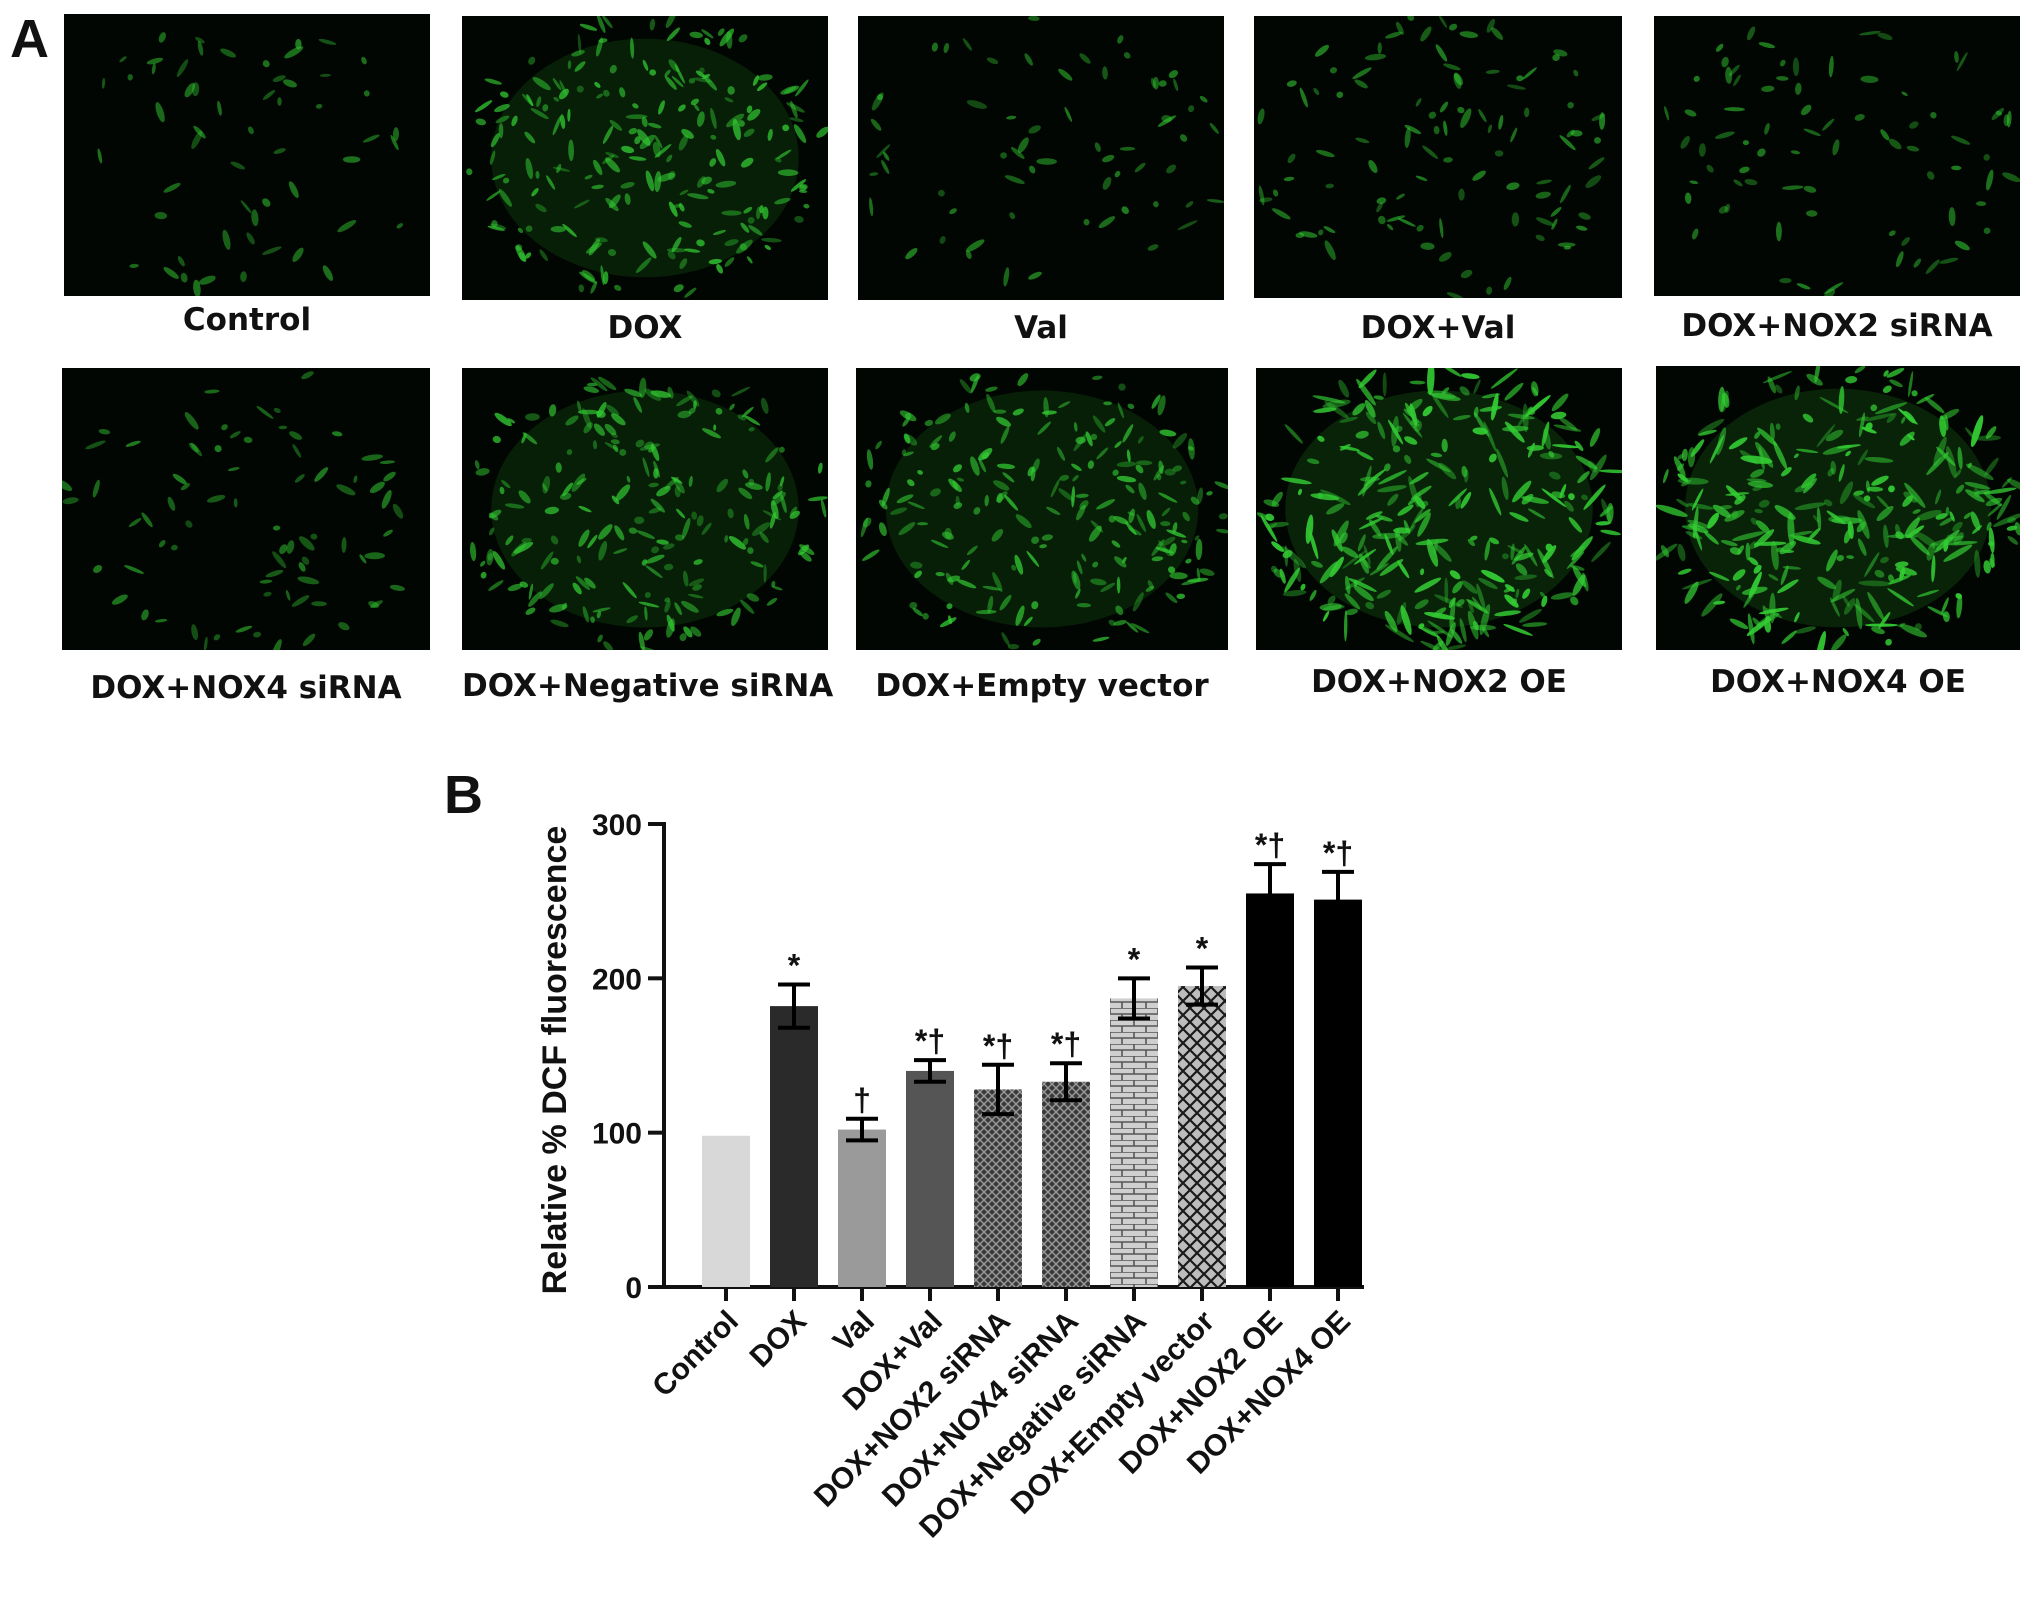 Image resolution: width=2031 pixels, height=1602 pixels. What do you see at coordinates (1838, 682) in the screenshot?
I see `micrograph-label-dox-nox4-oe: DOX+NOX4 OE` at bounding box center [1838, 682].